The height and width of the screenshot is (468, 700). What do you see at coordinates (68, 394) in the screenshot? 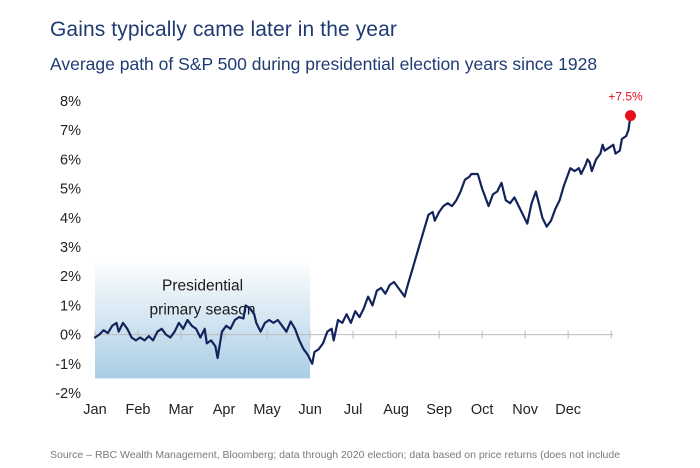
I see `y-tick-label: -2%` at bounding box center [68, 394].